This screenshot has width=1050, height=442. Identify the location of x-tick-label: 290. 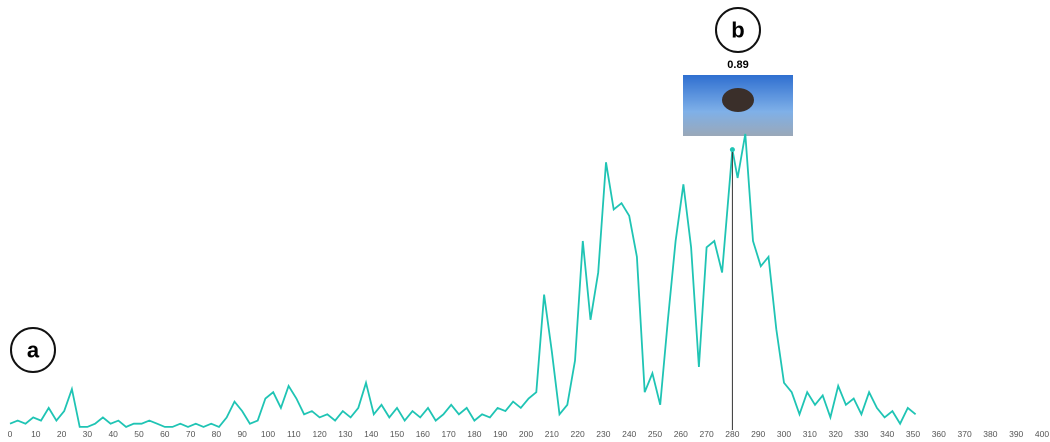
(758, 434).